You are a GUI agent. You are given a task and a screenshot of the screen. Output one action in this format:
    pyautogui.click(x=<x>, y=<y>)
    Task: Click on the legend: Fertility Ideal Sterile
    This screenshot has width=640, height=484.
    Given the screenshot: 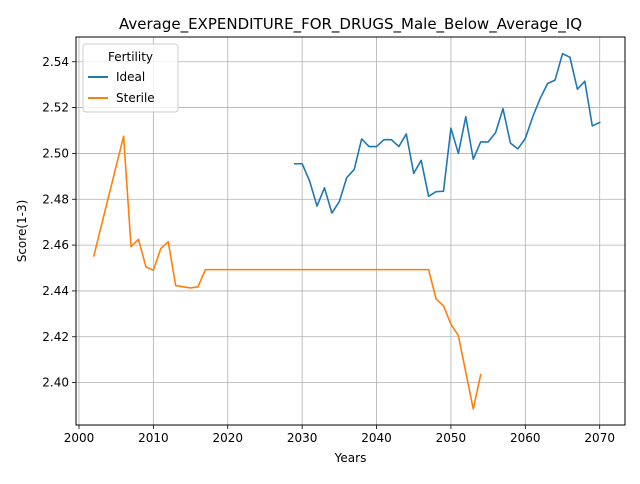 What is the action you would take?
    pyautogui.click(x=130, y=78)
    